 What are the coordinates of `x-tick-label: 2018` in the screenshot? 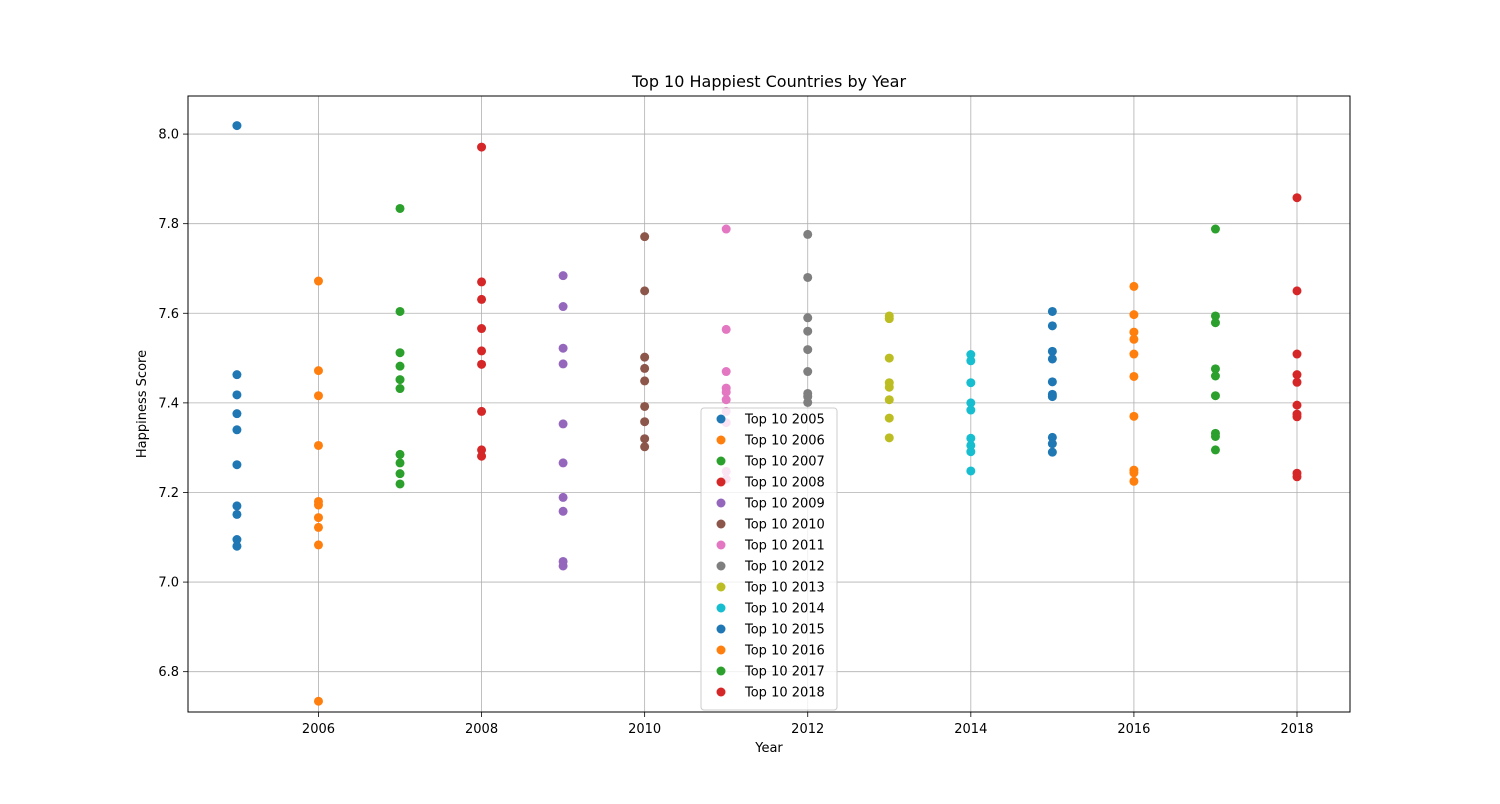 It's located at (1296, 729).